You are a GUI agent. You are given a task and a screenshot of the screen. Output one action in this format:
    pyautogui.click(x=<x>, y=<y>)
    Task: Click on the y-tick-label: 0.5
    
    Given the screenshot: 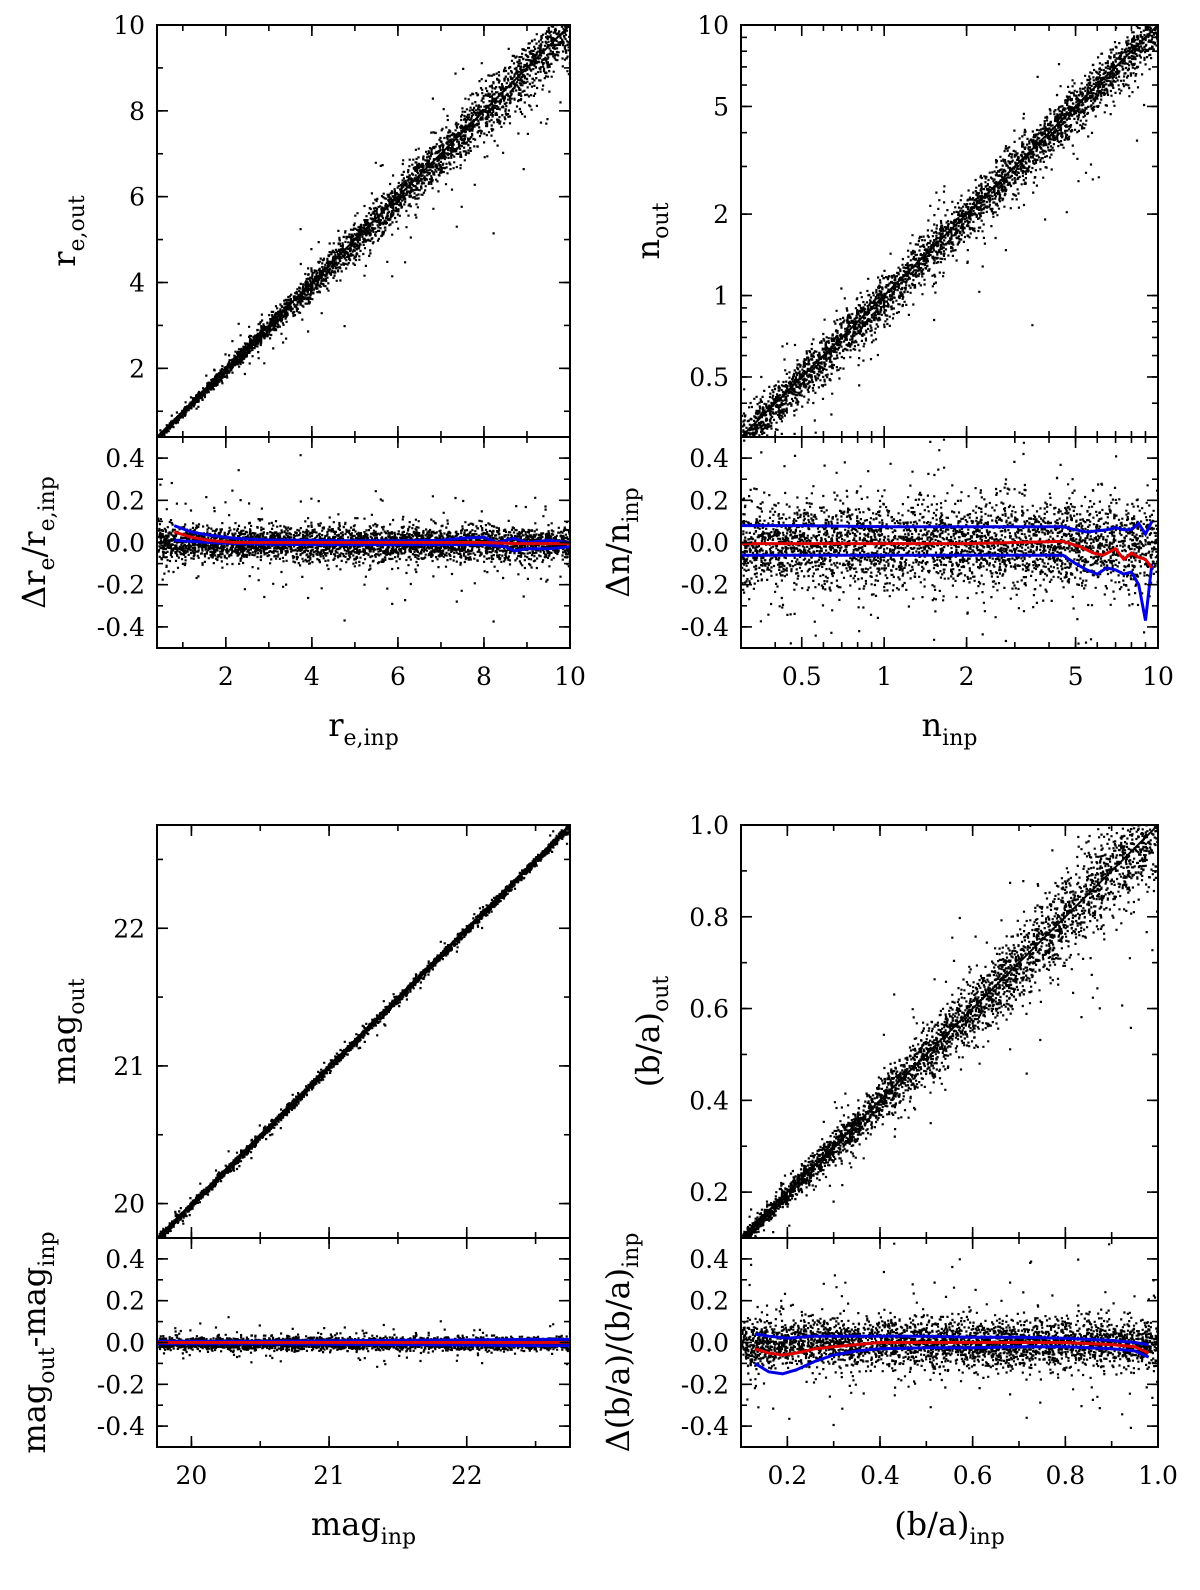 What is the action you would take?
    pyautogui.click(x=709, y=377)
    